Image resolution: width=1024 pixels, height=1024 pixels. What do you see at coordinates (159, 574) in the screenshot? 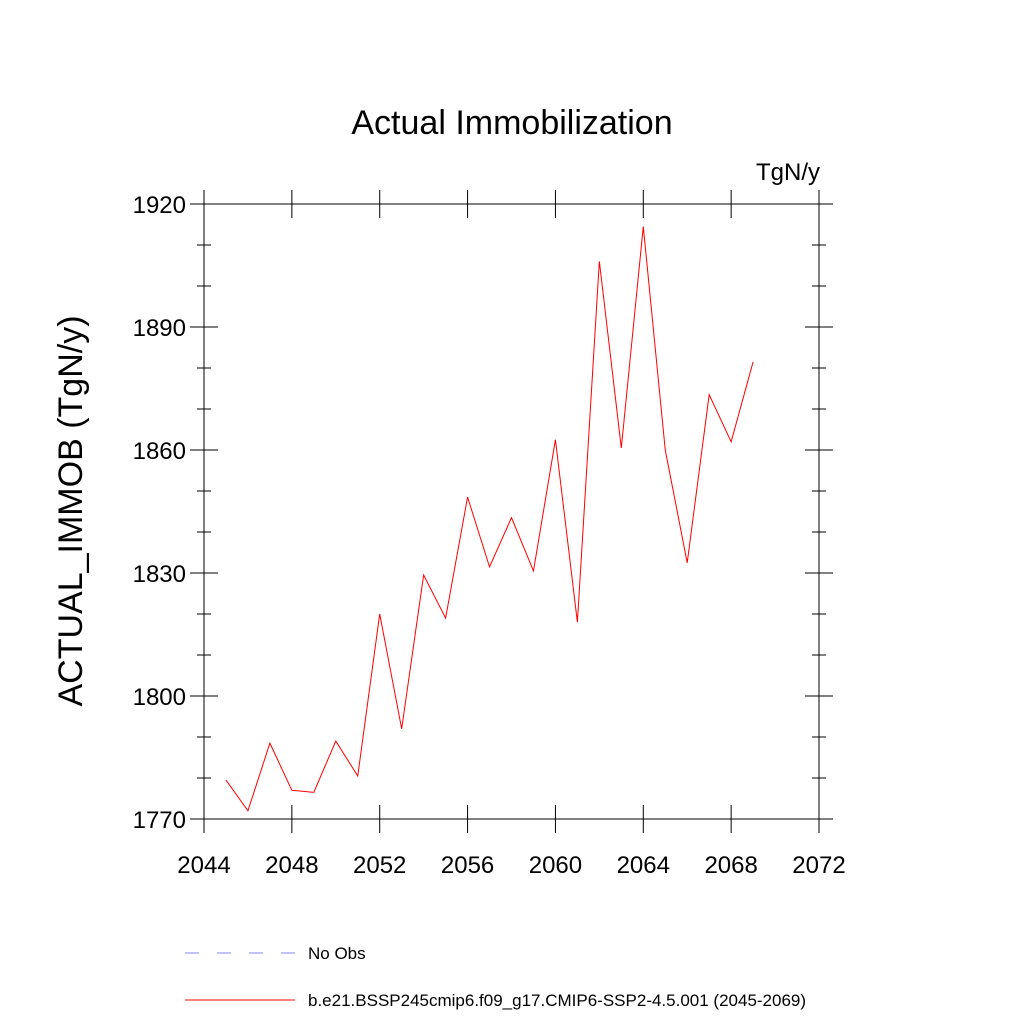
I see `y-tick-label: 1830` at bounding box center [159, 574].